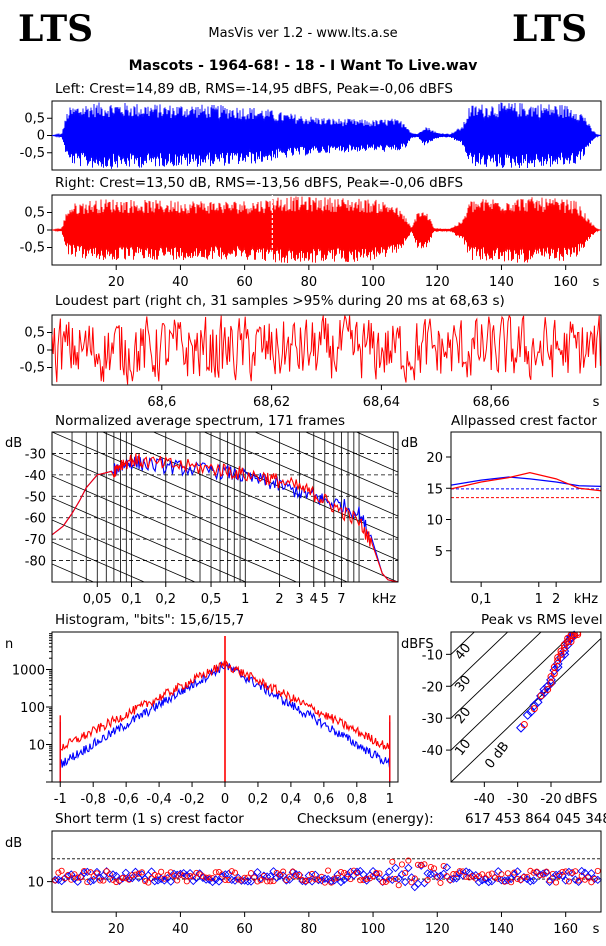  Describe the element at coordinates (534, 705) in the screenshot. I see `pvr-point-left` at that location.